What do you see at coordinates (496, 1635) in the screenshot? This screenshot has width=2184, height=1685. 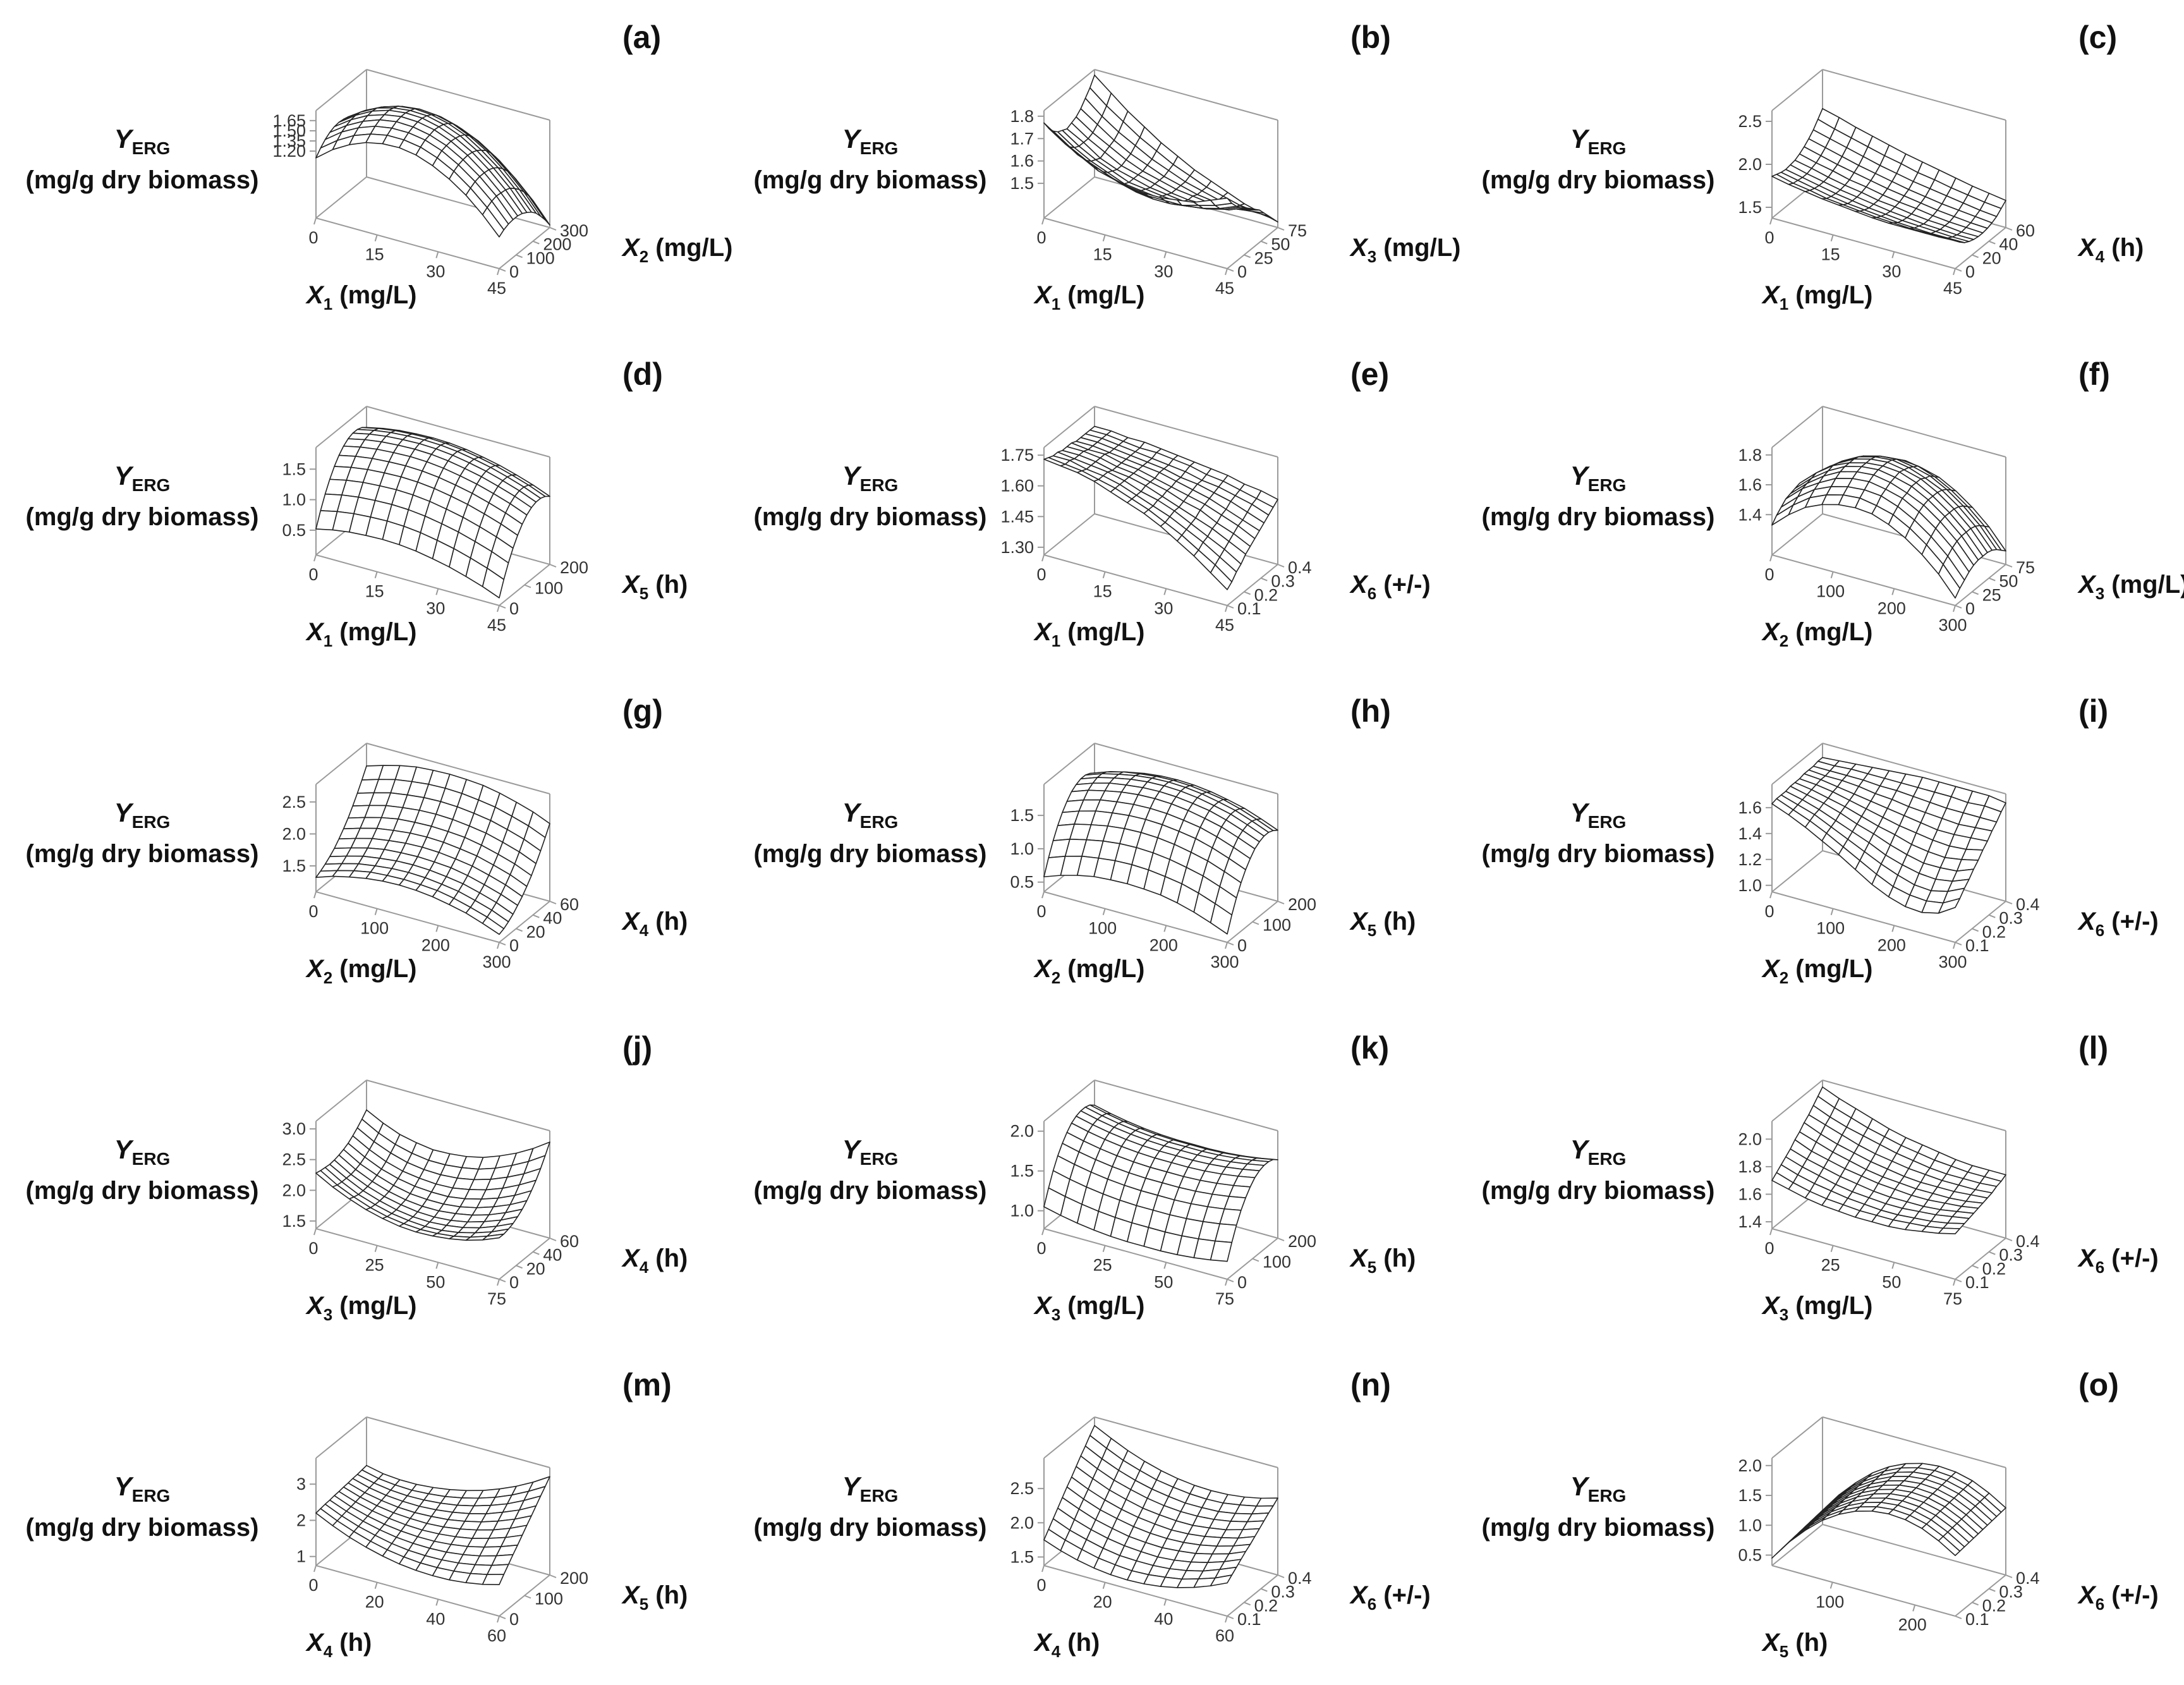 I see `x-tick-label: 60` at bounding box center [496, 1635].